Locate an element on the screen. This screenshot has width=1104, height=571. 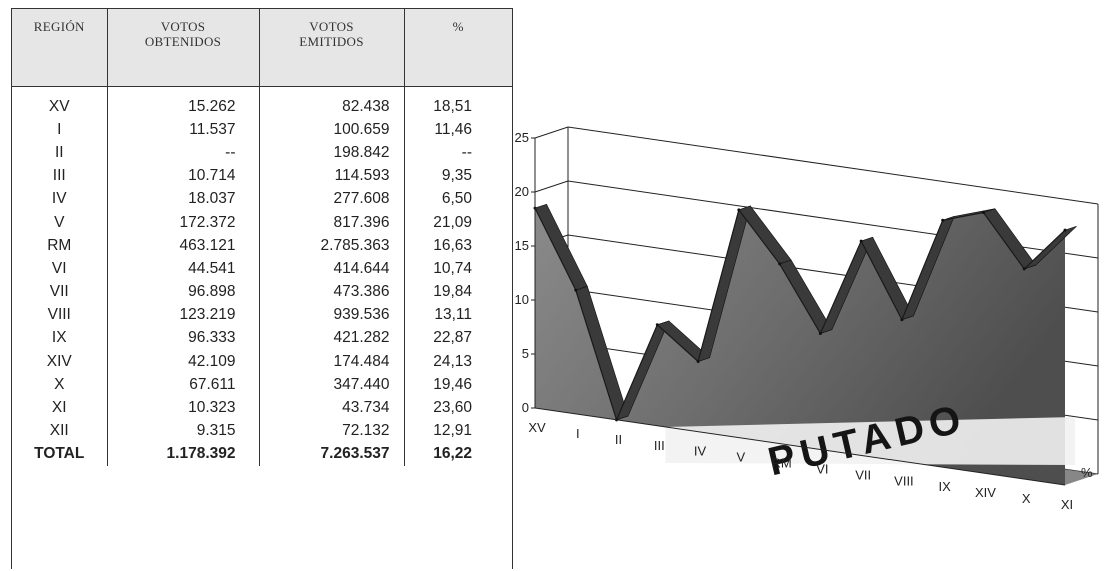
cell-votos-obtenidos: 9.315 is located at coordinates (183, 431).